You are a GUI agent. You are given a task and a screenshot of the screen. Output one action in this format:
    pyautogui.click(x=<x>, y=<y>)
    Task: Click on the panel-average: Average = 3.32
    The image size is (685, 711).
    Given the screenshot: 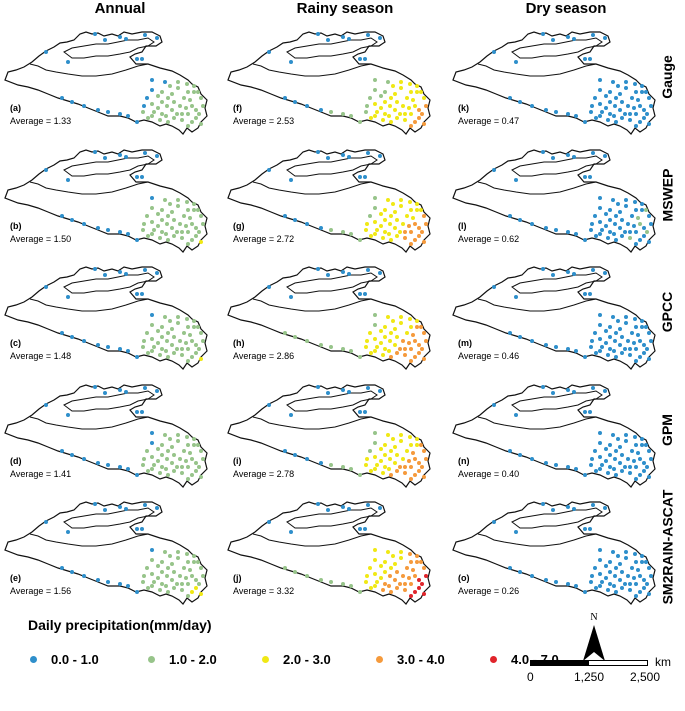 What is the action you would take?
    pyautogui.click(x=264, y=591)
    